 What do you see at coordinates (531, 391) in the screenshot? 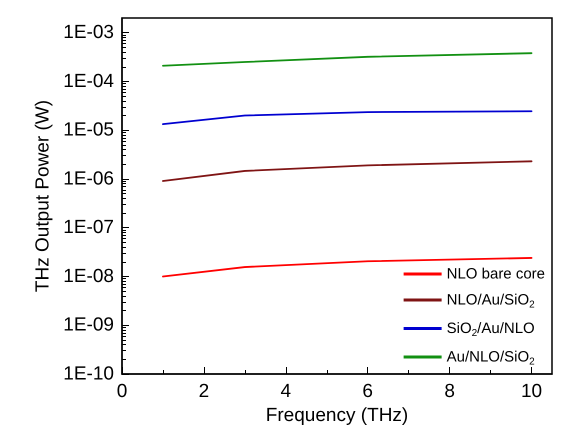
I see `x-tick-label: 10` at bounding box center [531, 391].